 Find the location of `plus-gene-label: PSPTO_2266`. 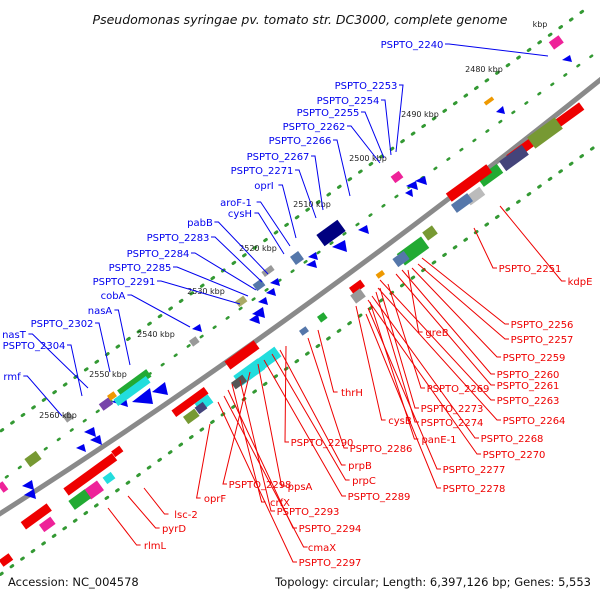

plus-gene-label: PSPTO_2266 is located at coordinates (300, 141).